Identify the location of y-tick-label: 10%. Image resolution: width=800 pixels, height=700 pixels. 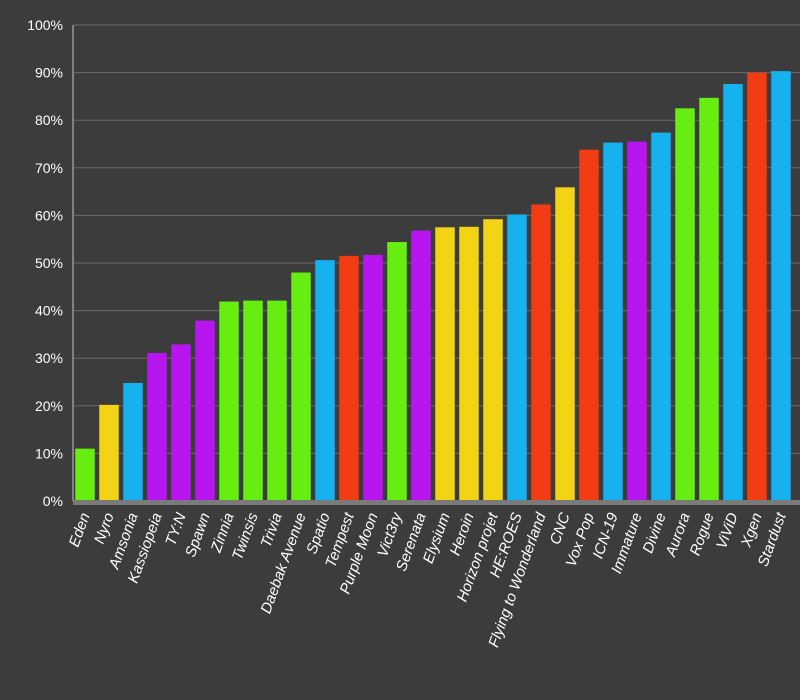
(49, 453).